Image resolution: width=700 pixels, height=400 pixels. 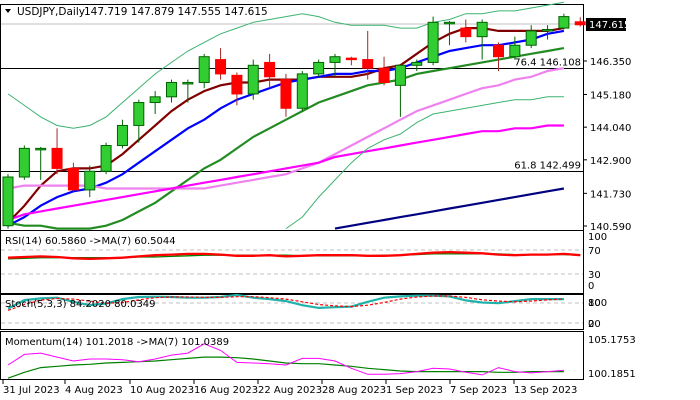 What do you see at coordinates (294, 255) in the screenshot?
I see `rsi-line` at bounding box center [294, 255].